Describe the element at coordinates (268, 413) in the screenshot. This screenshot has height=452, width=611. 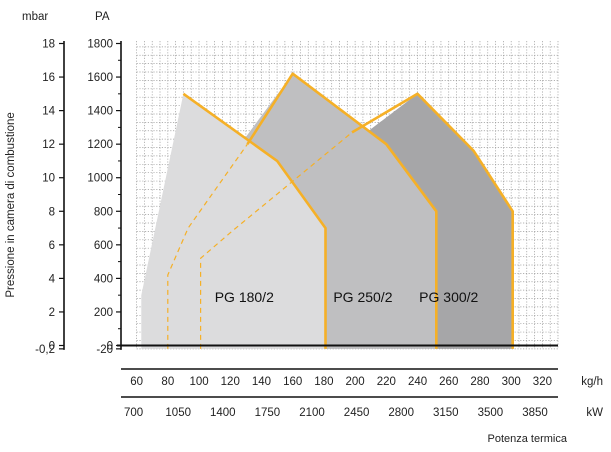
I see `kw-tick-label: 1750` at that location.